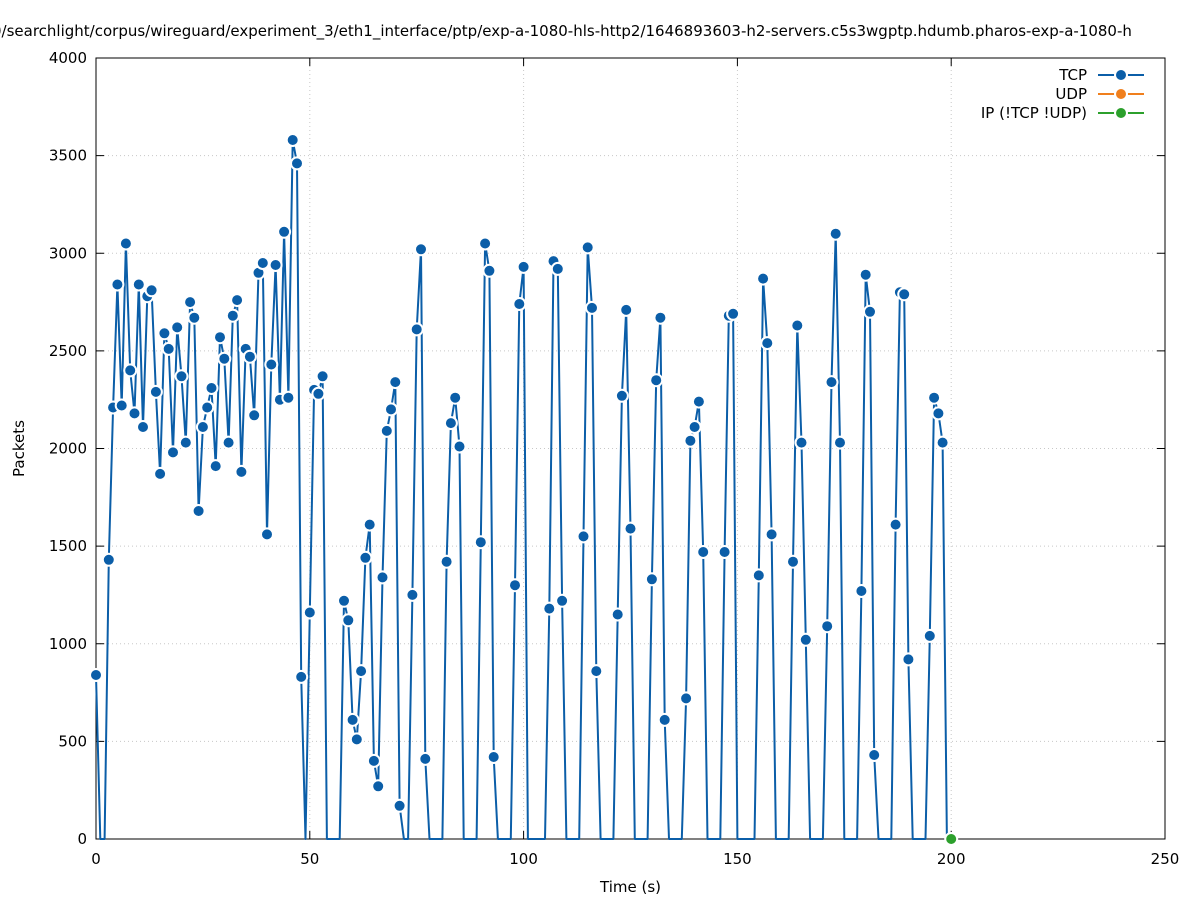 Image resolution: width=1197 pixels, height=900 pixels. I want to click on x-tick-label: 100, so click(523, 859).